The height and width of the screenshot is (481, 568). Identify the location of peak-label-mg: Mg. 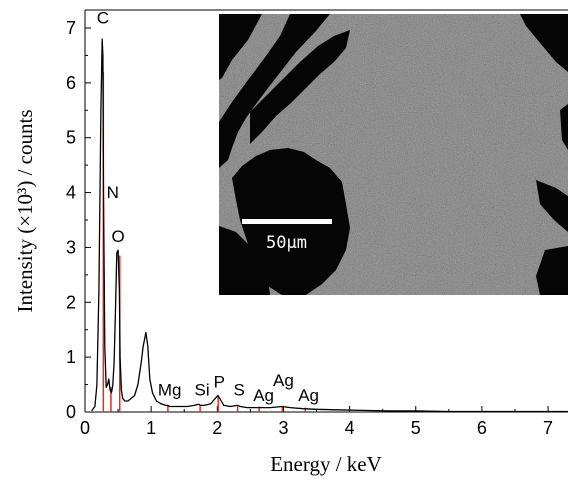
(170, 390).